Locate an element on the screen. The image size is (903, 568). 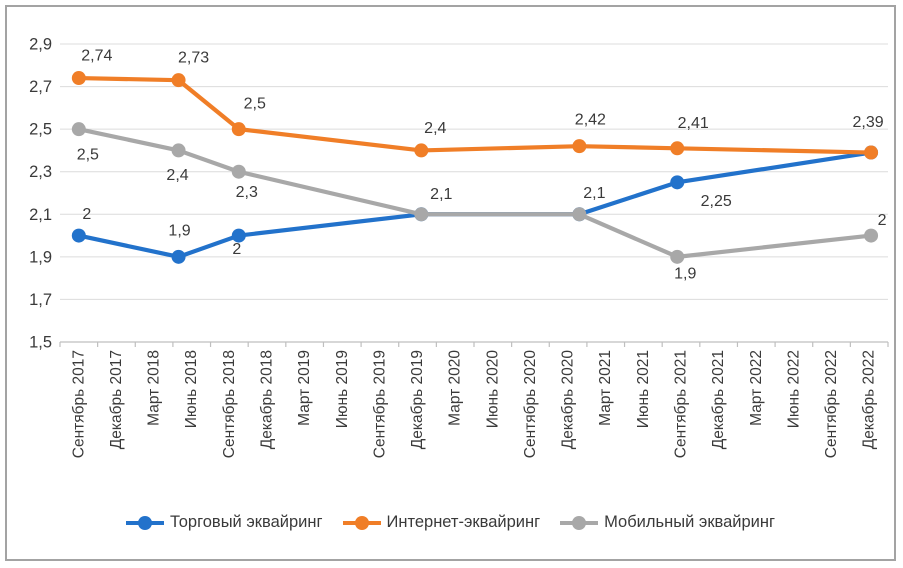
x-axis-label: Март 2022 is located at coordinates (756, 388).